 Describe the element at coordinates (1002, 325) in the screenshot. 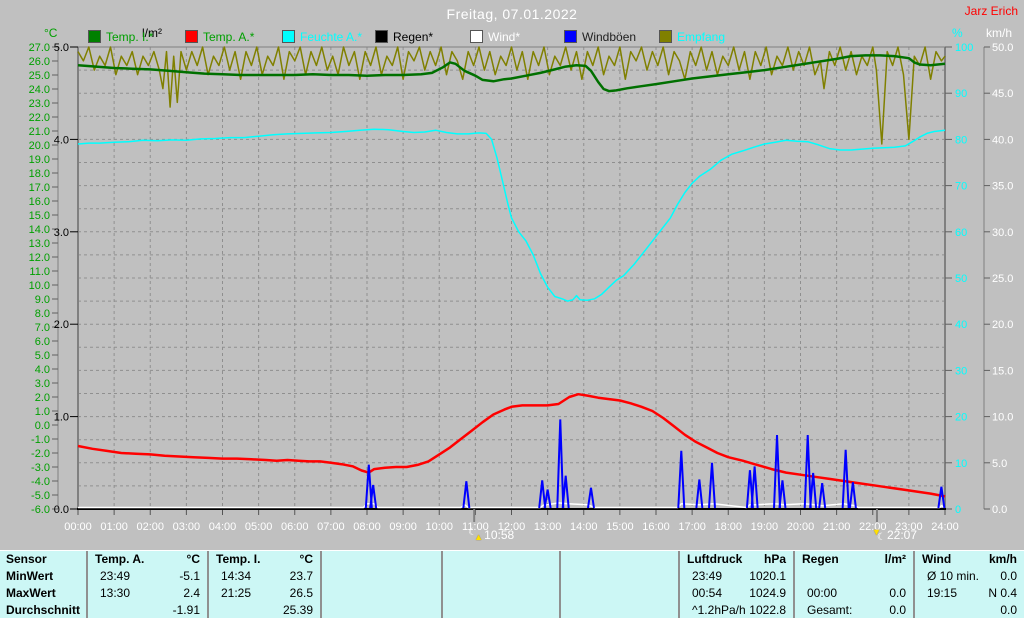

I see `kmh-tick-label: 20.0` at that location.